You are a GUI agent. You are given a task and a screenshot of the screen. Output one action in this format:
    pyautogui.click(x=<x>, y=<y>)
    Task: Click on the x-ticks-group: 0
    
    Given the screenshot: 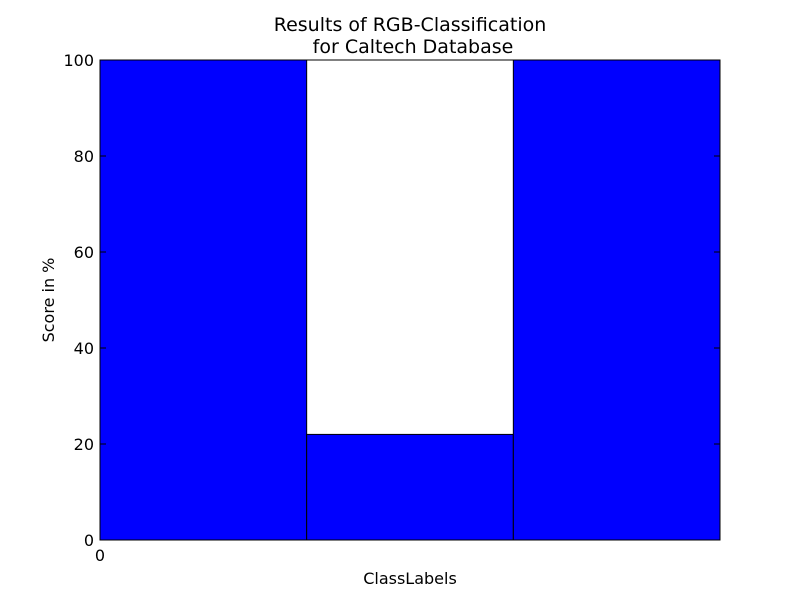 What is the action you would take?
    pyautogui.click(x=100, y=555)
    